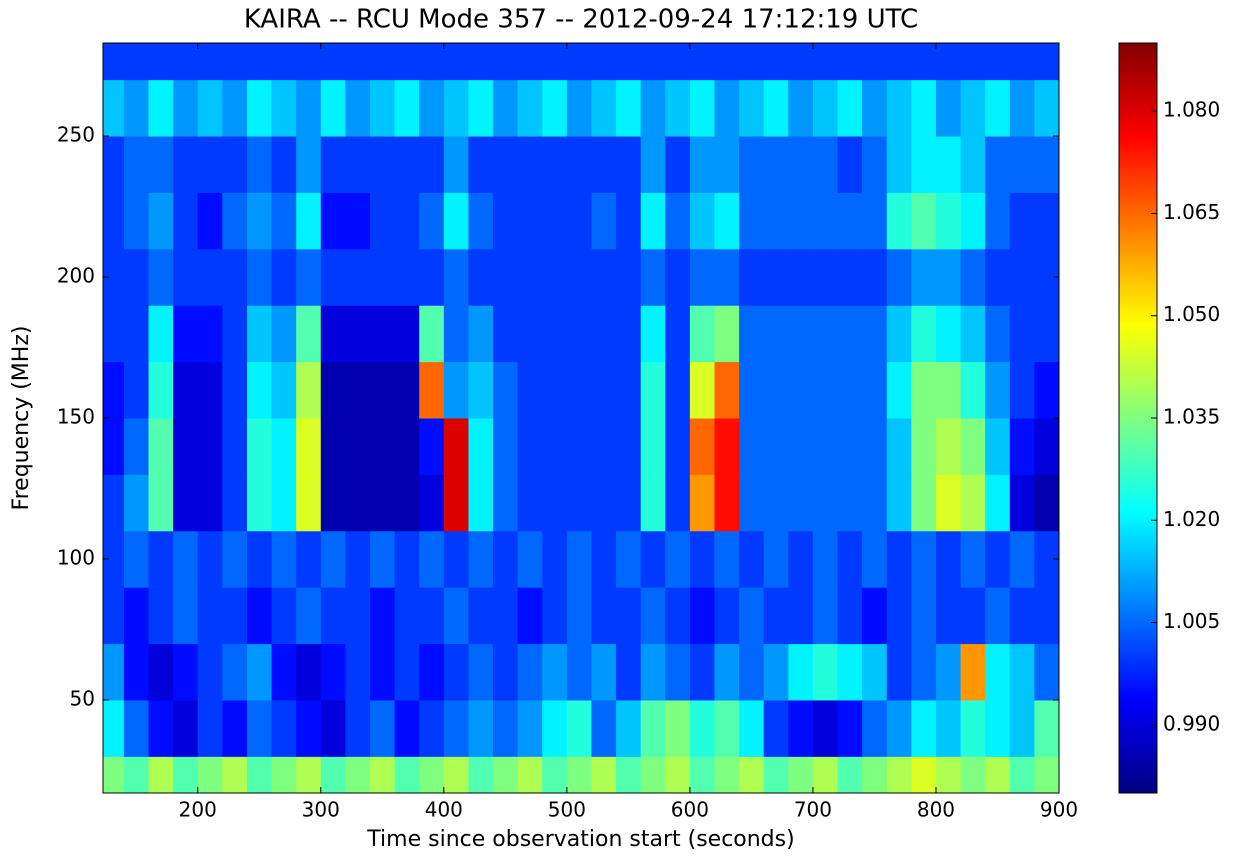 This screenshot has height=858, width=1245. What do you see at coordinates (567, 810) in the screenshot?
I see `x-tick-label: 500` at bounding box center [567, 810].